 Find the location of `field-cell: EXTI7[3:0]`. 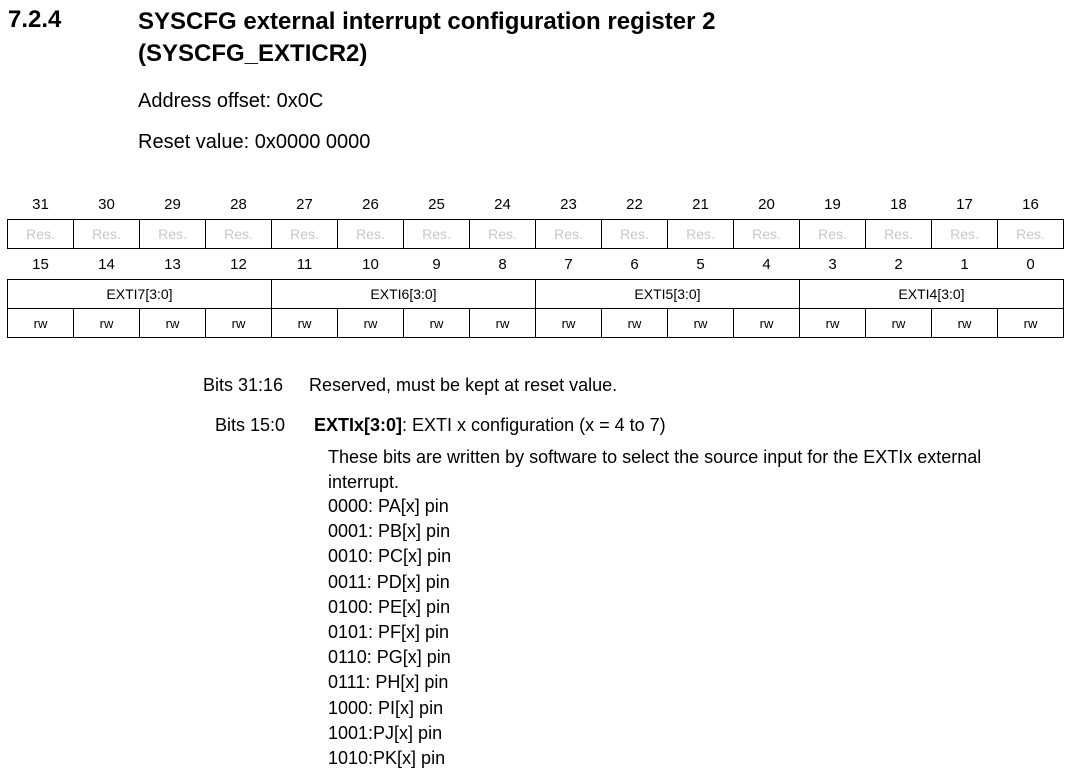

field-cell: EXTI7[3:0] is located at coordinates (139, 294).